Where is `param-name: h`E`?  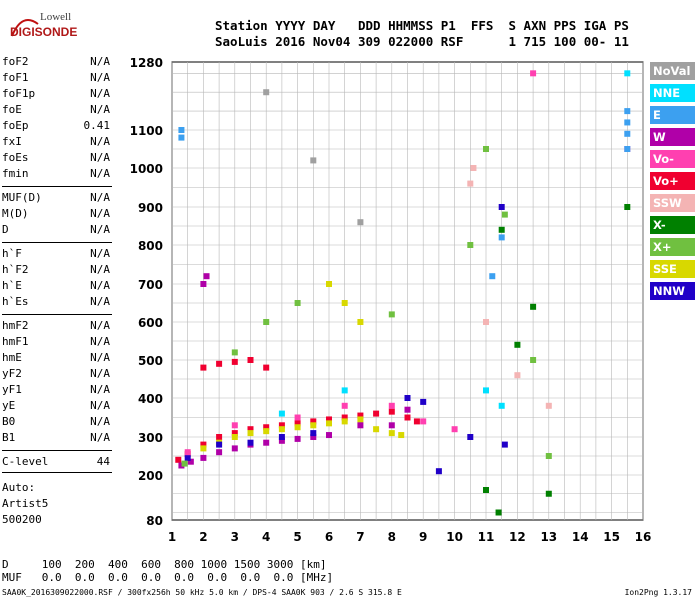 param-name: h`E is located at coordinates (12, 285).